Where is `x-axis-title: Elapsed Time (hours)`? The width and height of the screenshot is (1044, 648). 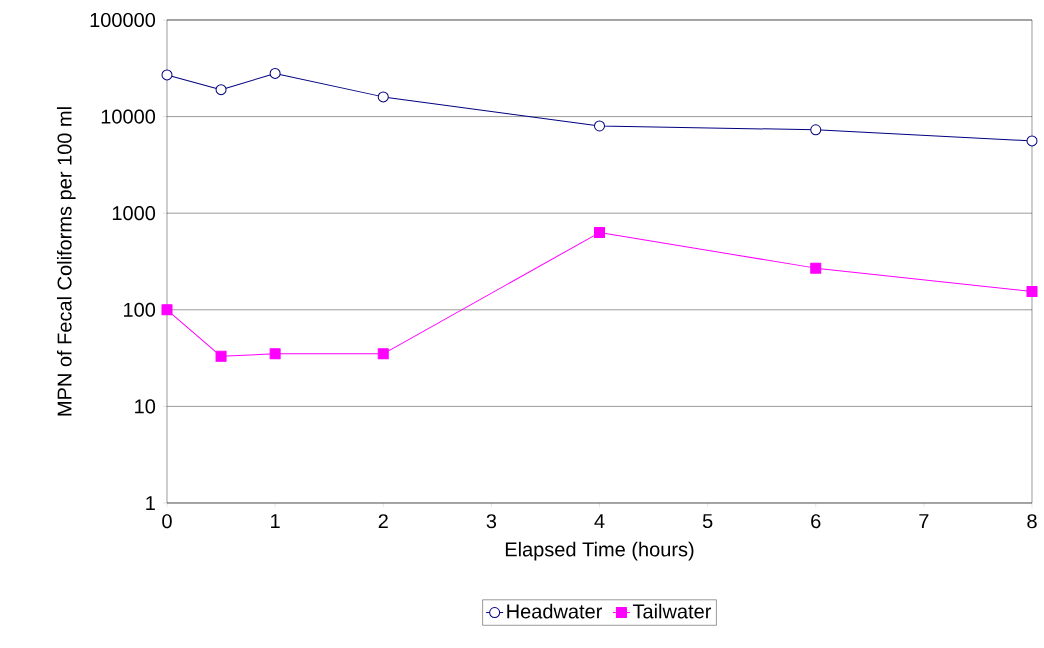 x-axis-title: Elapsed Time (hours) is located at coordinates (599, 551).